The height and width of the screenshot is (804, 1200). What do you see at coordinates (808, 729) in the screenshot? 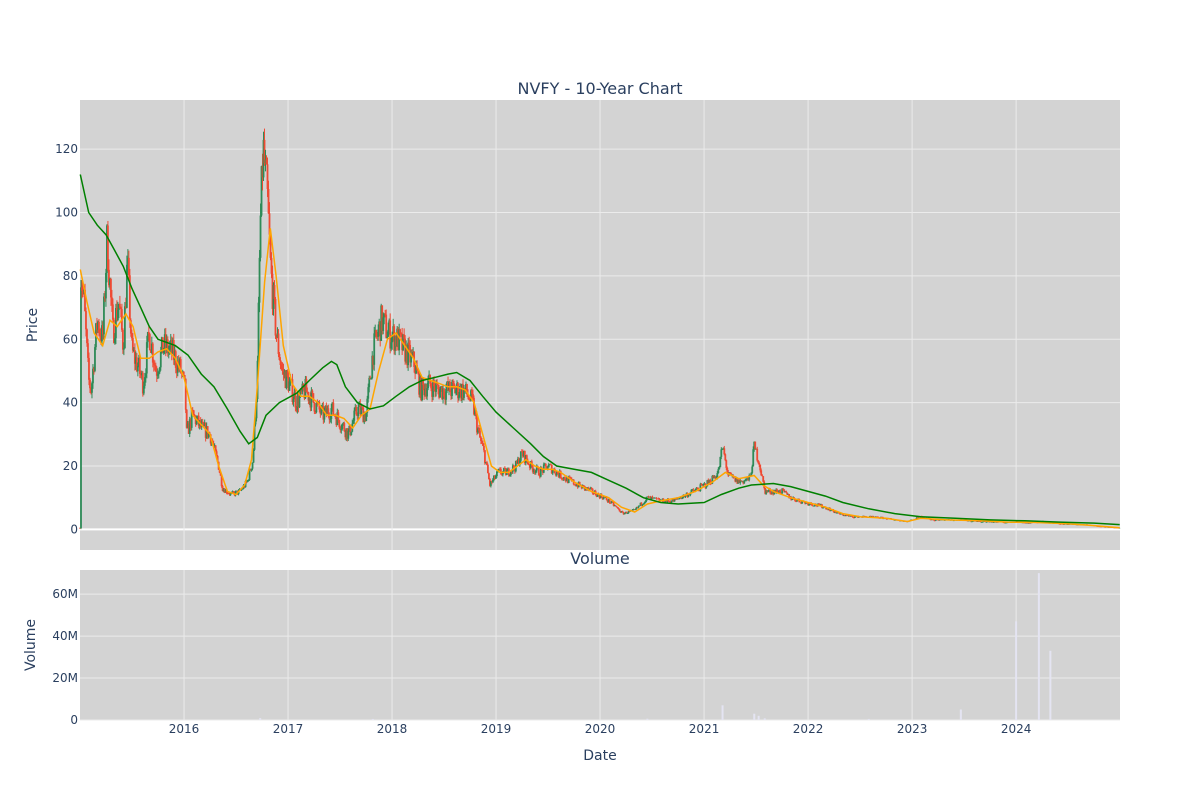
I see `x-tick-label: 2022` at bounding box center [808, 729].